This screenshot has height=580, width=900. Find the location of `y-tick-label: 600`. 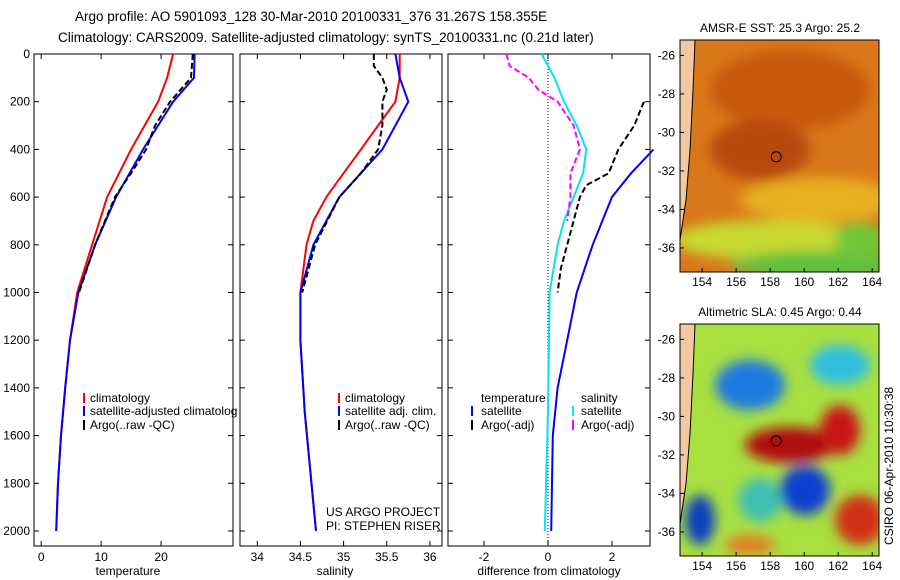

y-tick-label: 600 is located at coordinates (20, 197).